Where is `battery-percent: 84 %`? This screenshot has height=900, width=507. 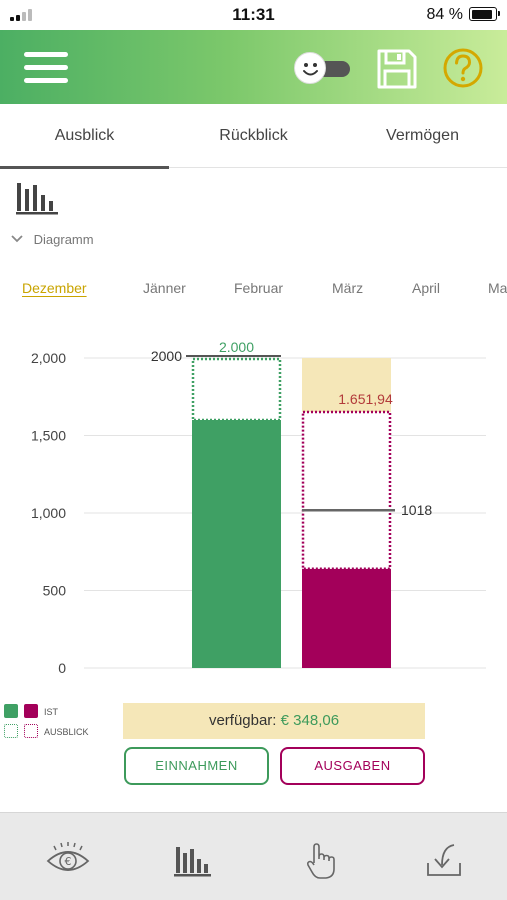 battery-percent: 84 % is located at coordinates (444, 14).